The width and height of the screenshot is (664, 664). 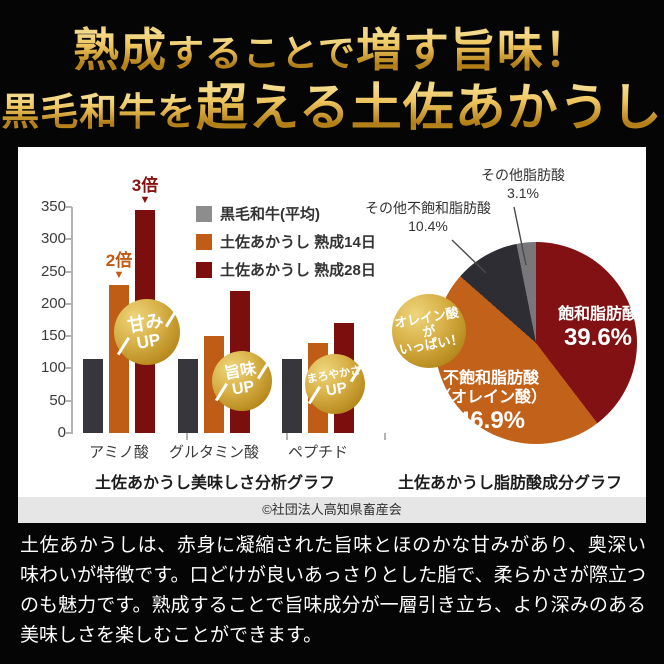 I want to click on annotation-2x: 2倍 ▼, so click(x=119, y=266).